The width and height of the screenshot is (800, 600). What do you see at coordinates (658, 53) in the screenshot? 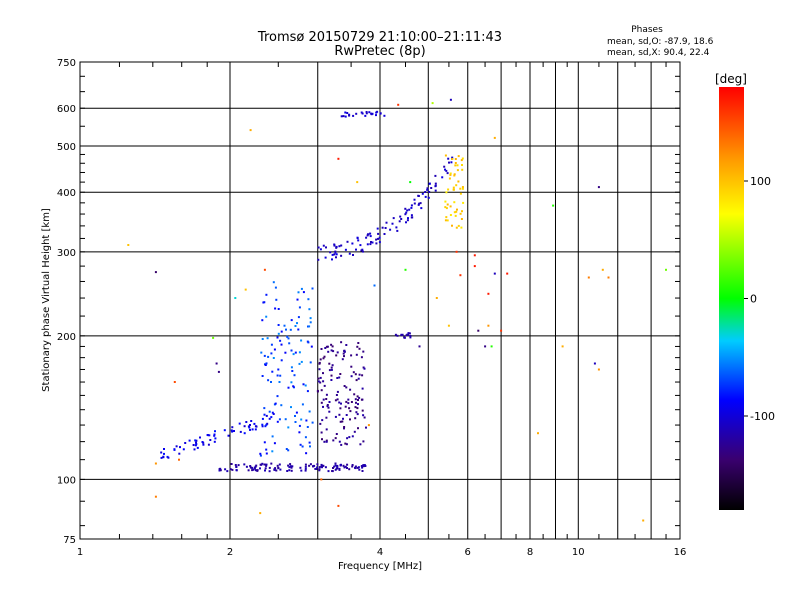
I see `phases-x-stats: mean, sd,X: 90.4, 22.4` at bounding box center [658, 53].